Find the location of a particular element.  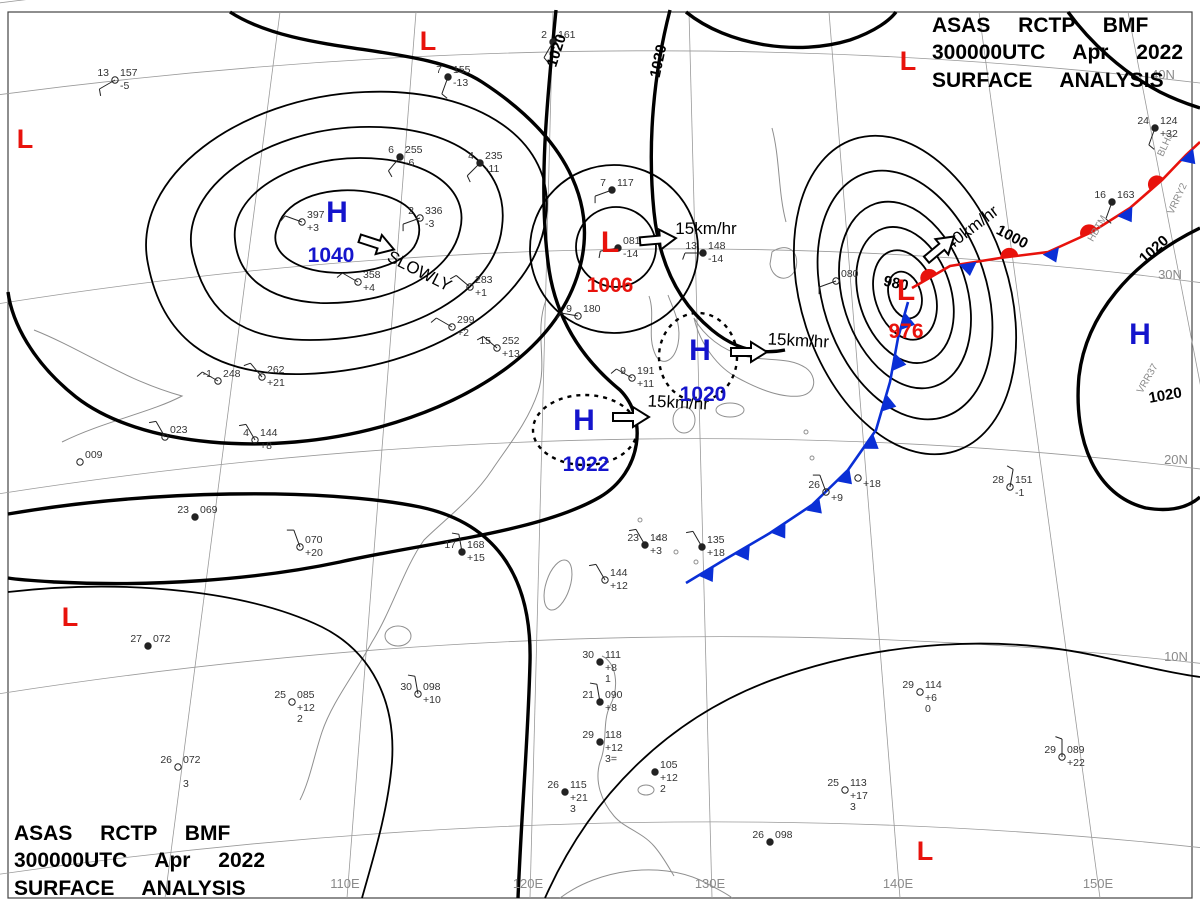

latitude-label-20N: 20N is located at coordinates (1176, 459).